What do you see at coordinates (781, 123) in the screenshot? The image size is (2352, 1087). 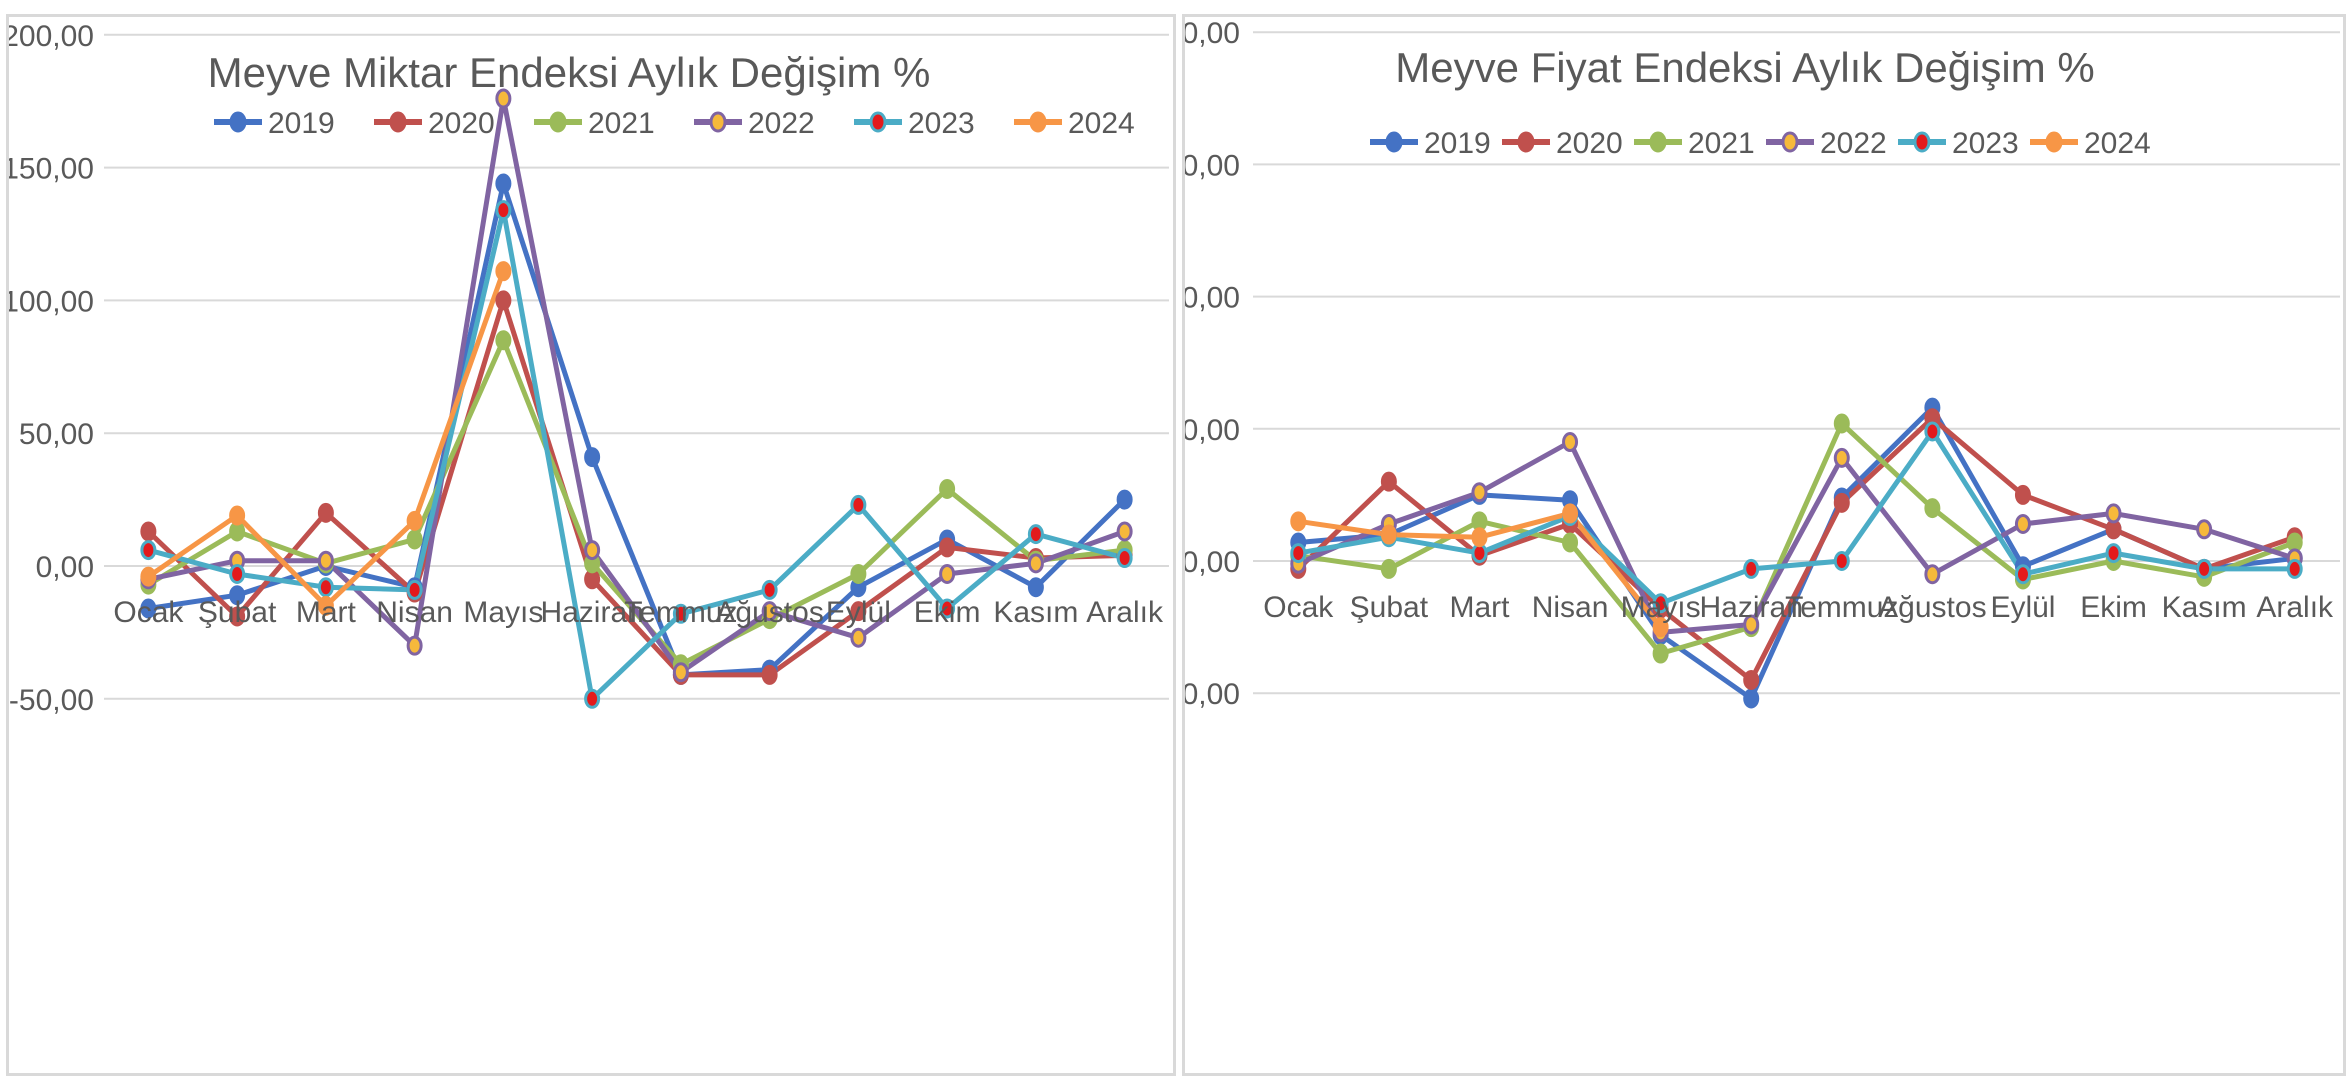 I see `legend-label: 2022` at bounding box center [781, 123].